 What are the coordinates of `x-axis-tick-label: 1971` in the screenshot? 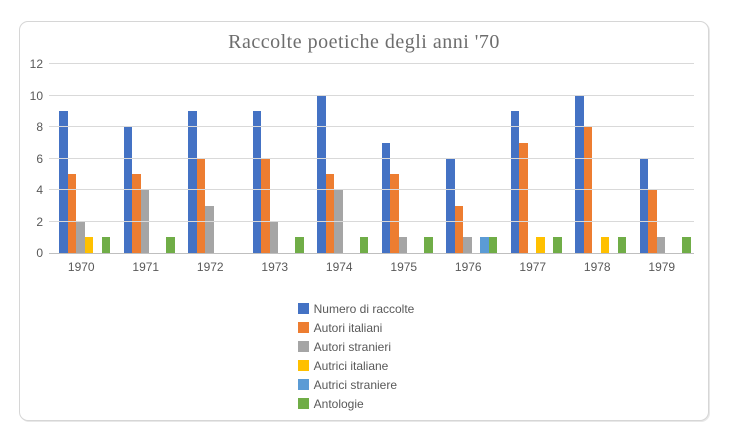 It's located at (146, 267).